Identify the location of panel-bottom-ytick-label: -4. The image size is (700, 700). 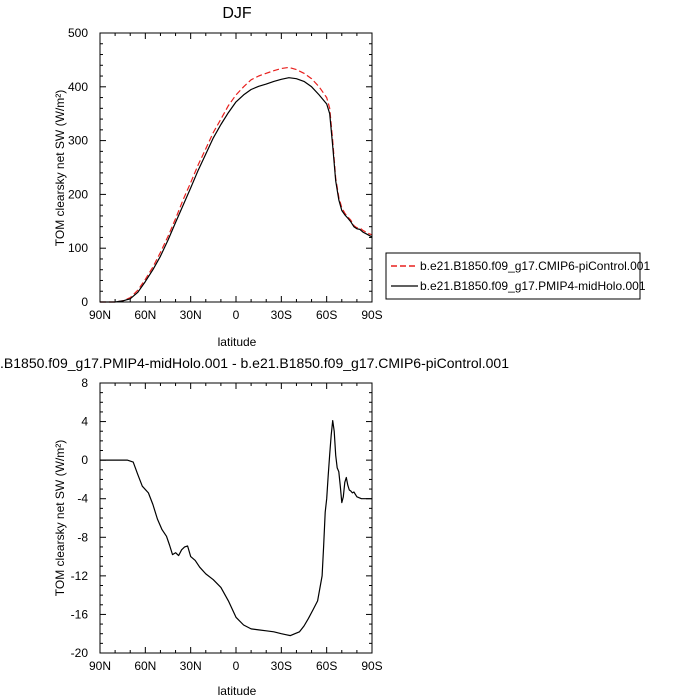
(82, 499).